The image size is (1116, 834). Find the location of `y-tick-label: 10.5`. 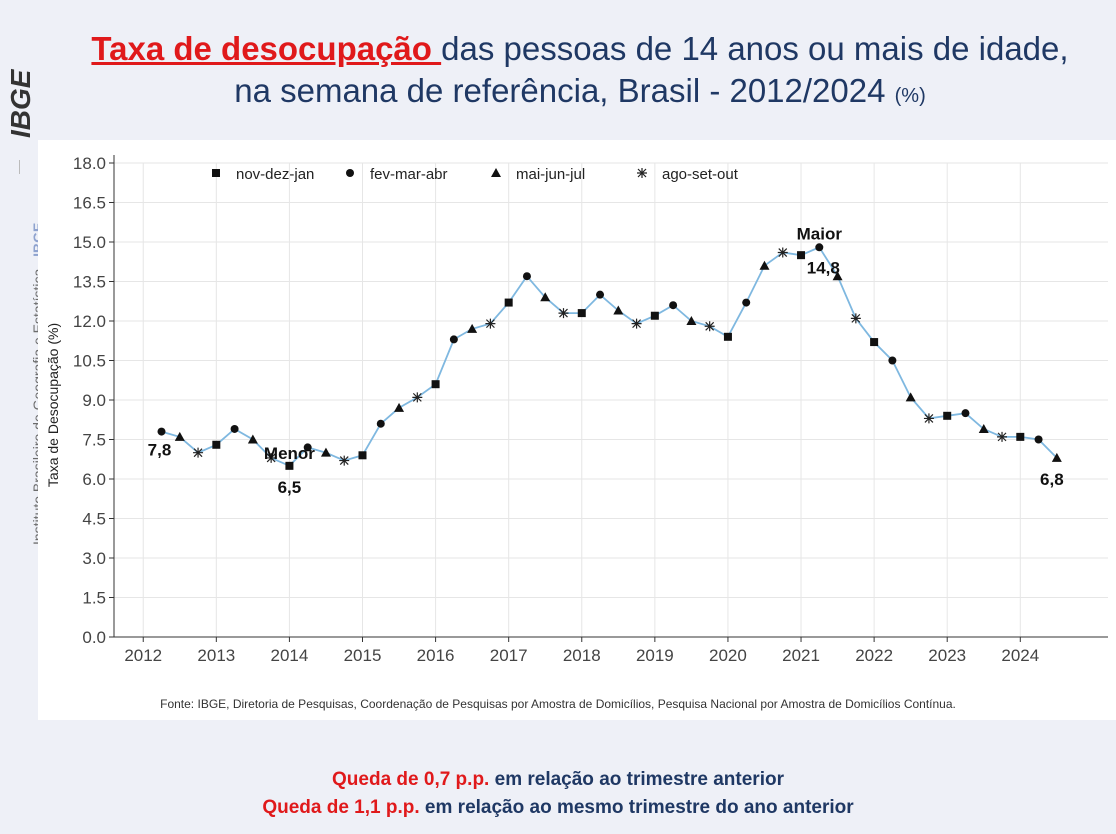

y-tick-label: 10.5 is located at coordinates (89, 361).